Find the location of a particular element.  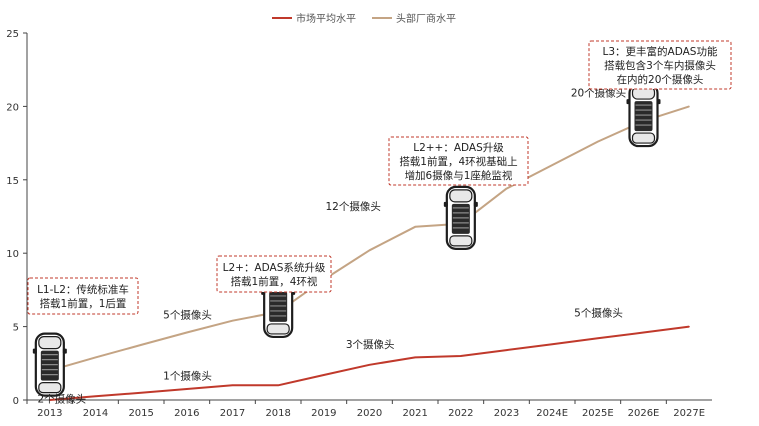

y-tick-label: 10 is located at coordinates (12, 254).